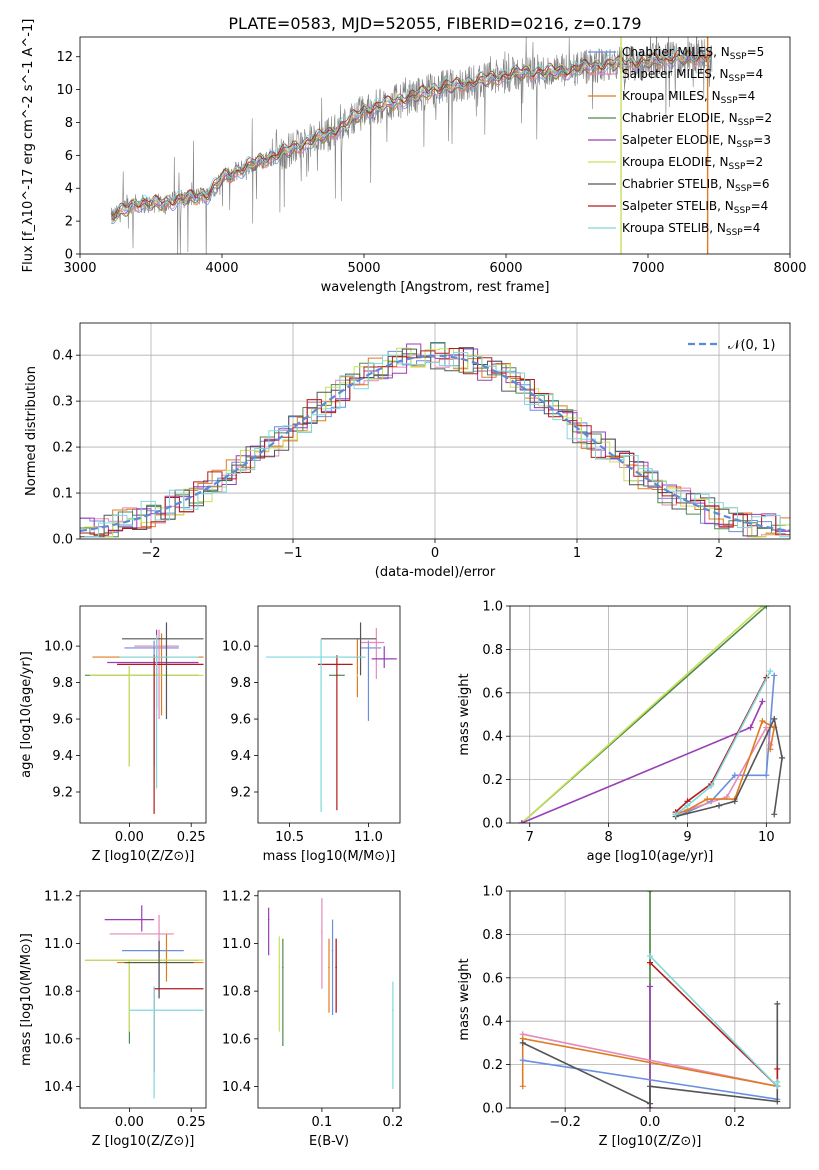 Image resolution: width=819 pixels, height=1170 pixels. I want to click on y-tick-label: 0.4, so click(492, 1022).